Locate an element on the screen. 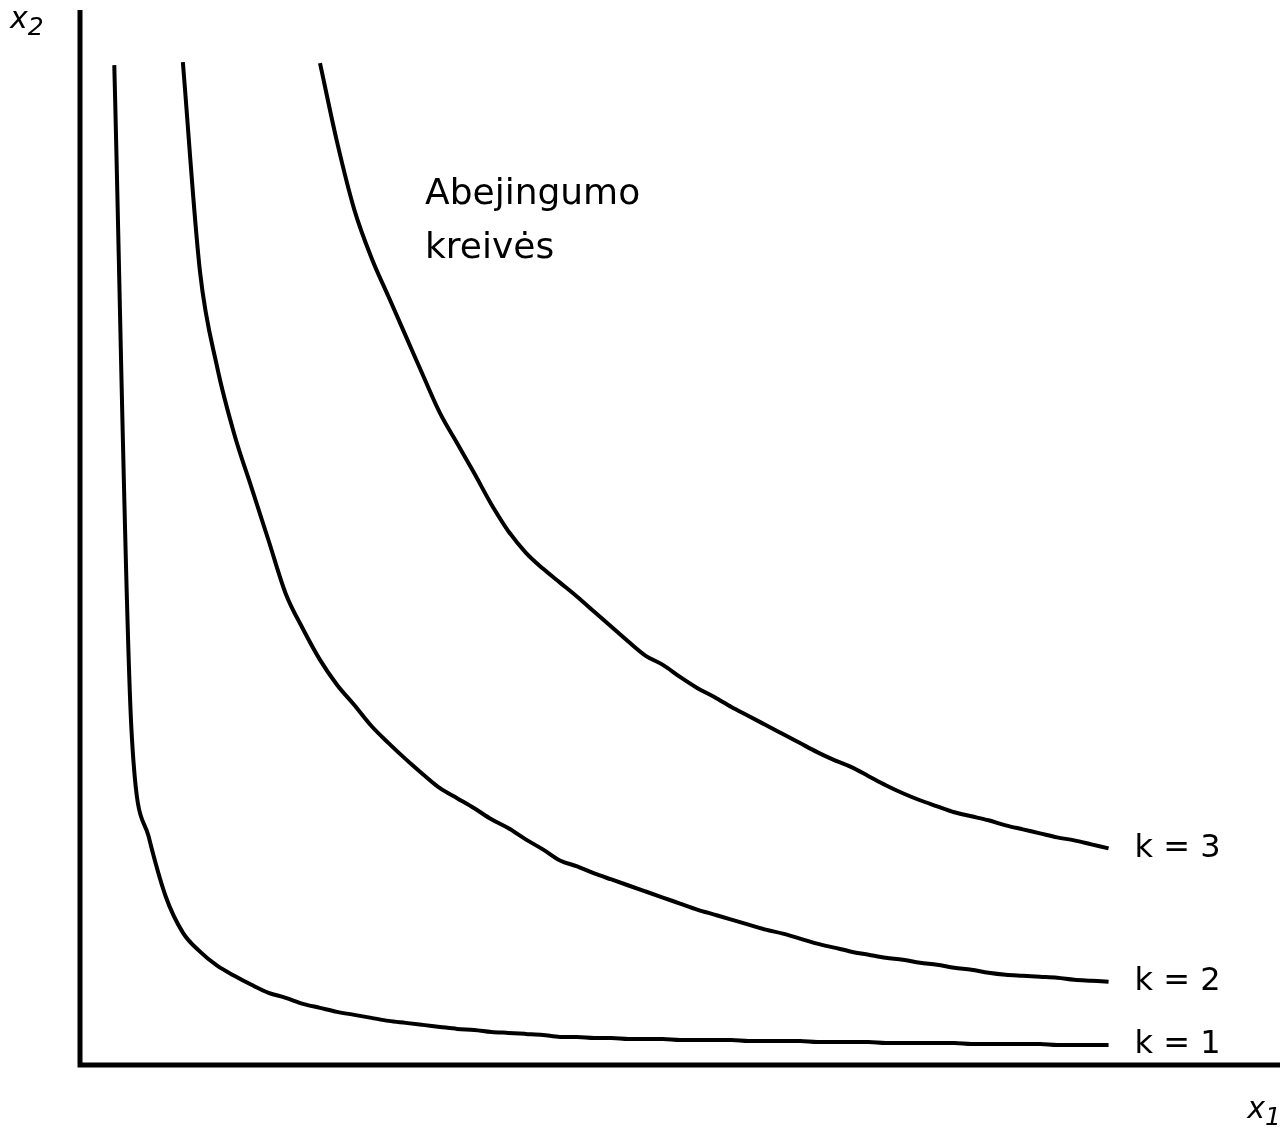 The image size is (1285, 1135). series-label: k = 3 is located at coordinates (1177, 845).